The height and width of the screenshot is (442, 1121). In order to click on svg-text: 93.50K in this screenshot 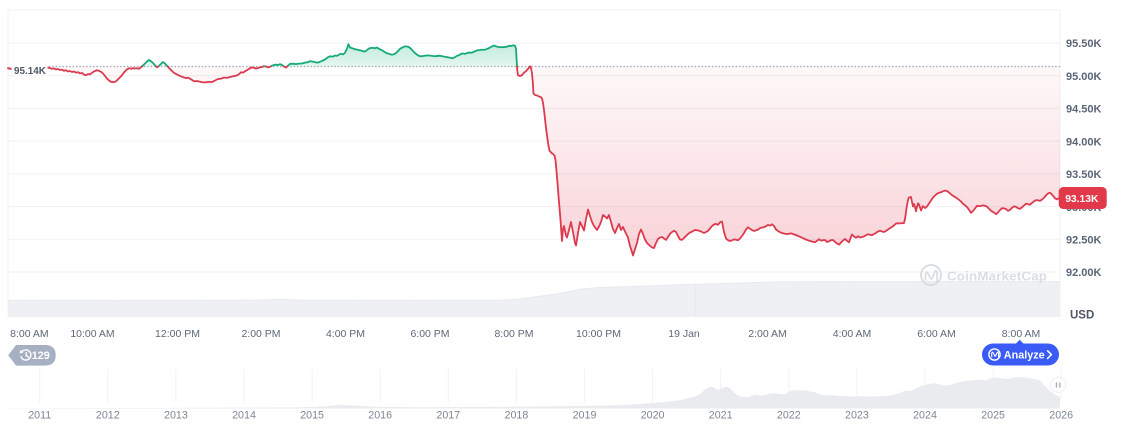, I will do `click(1084, 175)`.